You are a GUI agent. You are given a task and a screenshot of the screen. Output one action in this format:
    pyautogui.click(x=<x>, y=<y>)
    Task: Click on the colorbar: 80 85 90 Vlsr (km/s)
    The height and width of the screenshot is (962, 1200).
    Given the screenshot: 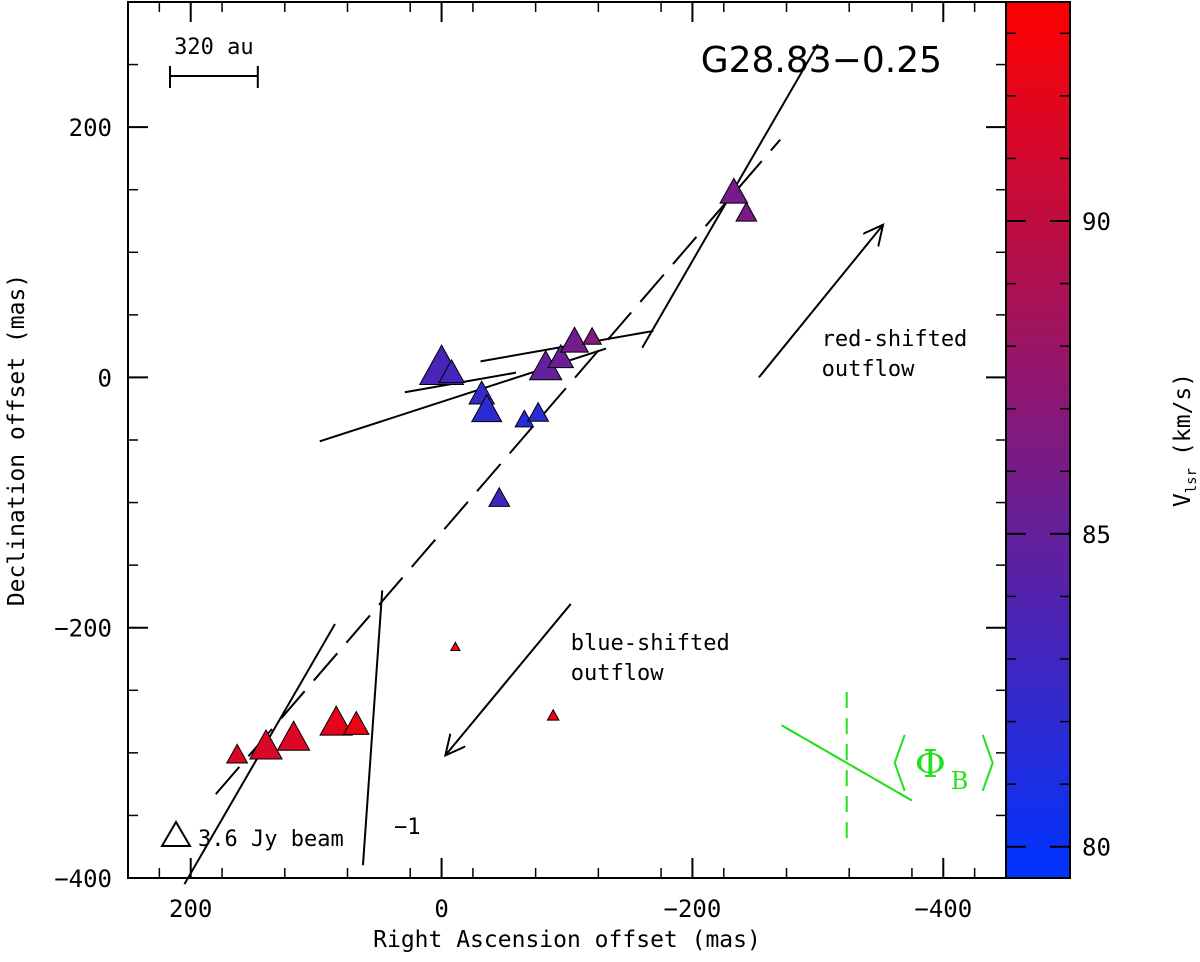 What is the action you would take?
    pyautogui.click(x=1102, y=440)
    